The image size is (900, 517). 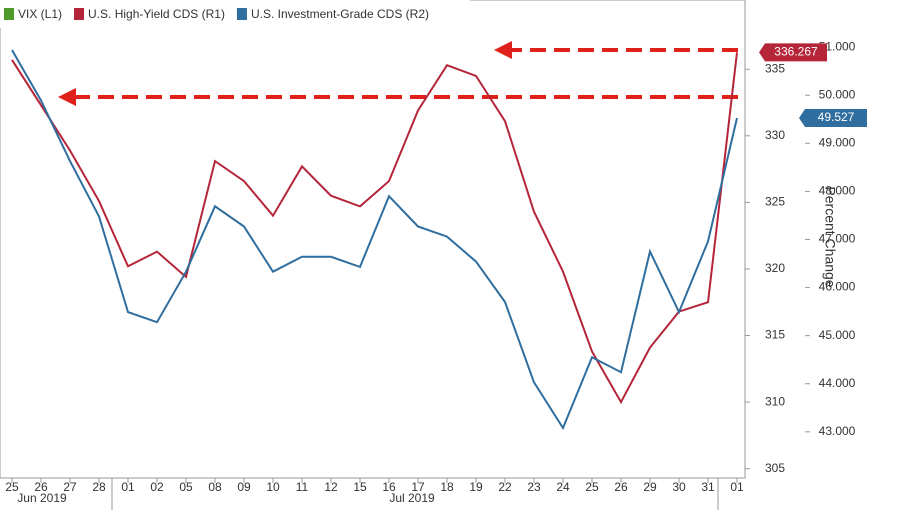 I want to click on x-tick-label: 18, so click(x=447, y=487).